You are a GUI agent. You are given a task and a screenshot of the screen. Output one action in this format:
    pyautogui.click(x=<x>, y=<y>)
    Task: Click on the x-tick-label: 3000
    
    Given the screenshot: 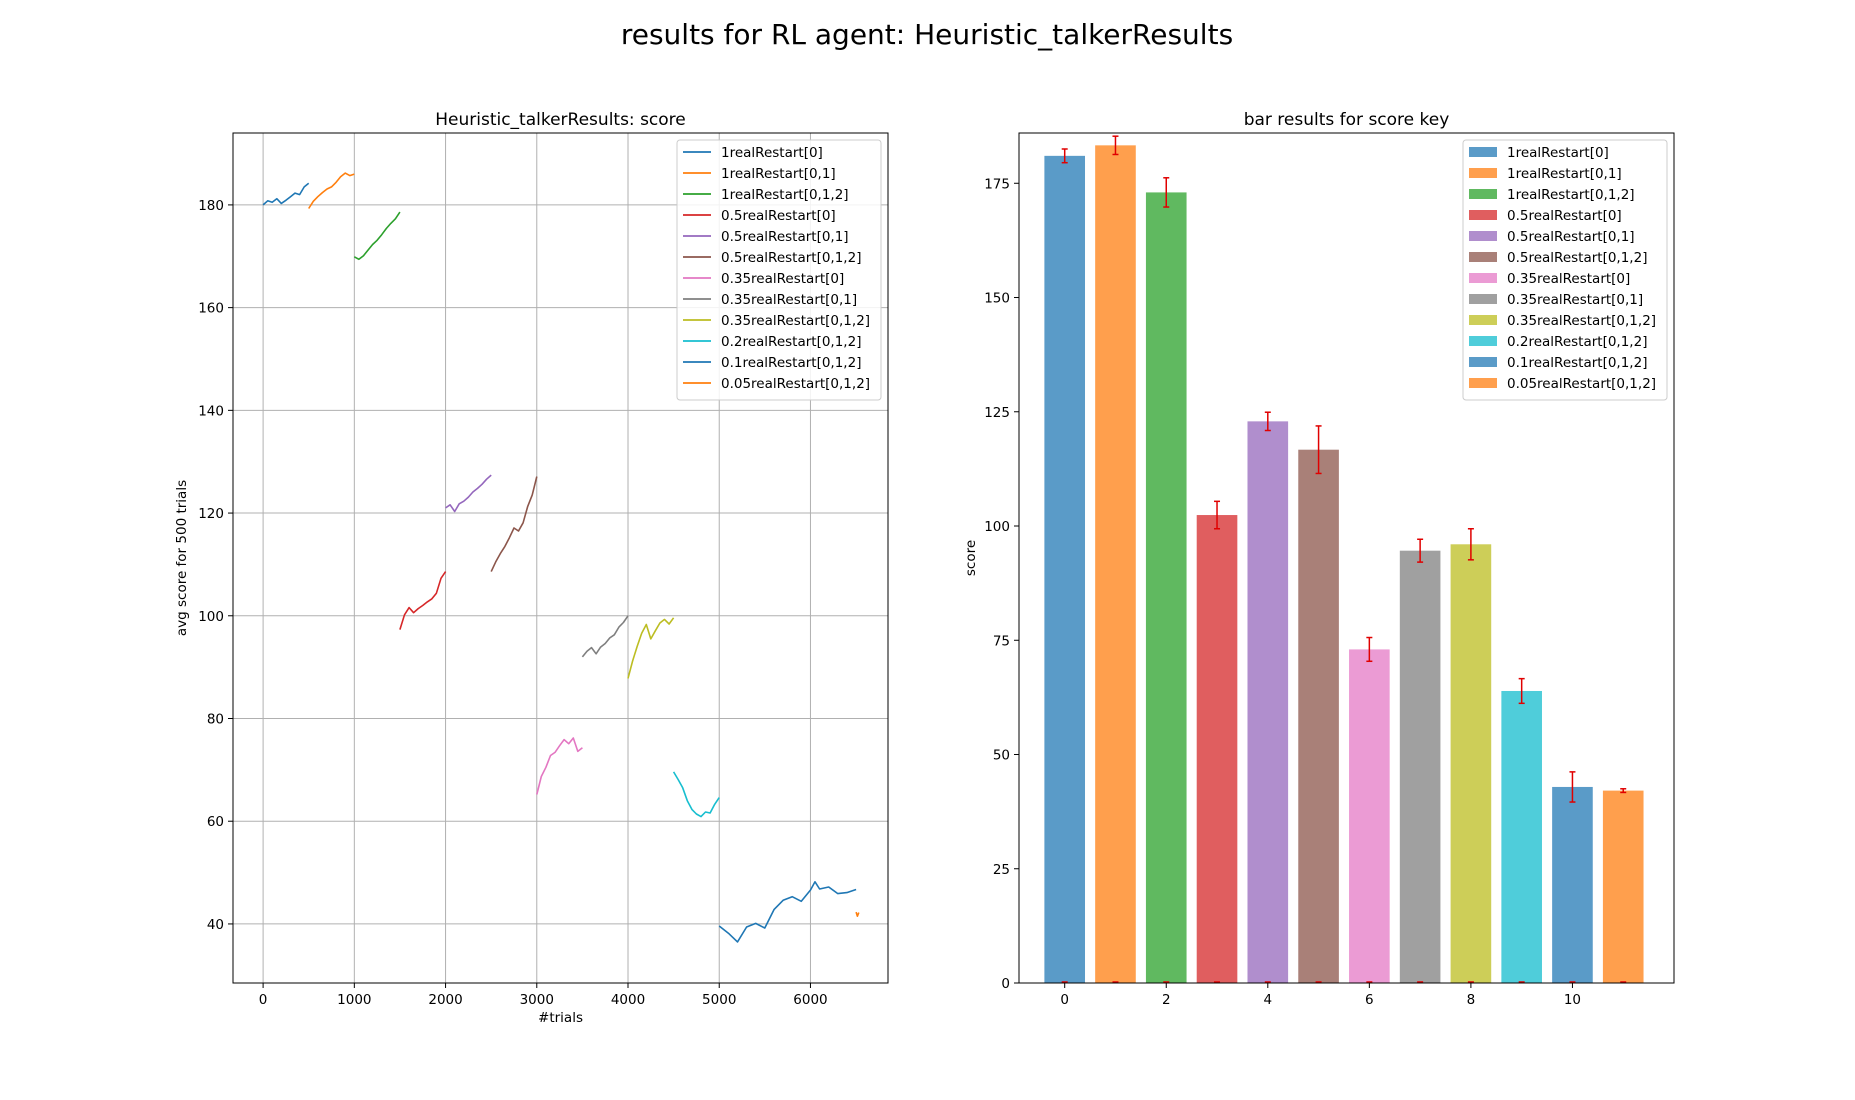 What is the action you would take?
    pyautogui.click(x=537, y=1000)
    